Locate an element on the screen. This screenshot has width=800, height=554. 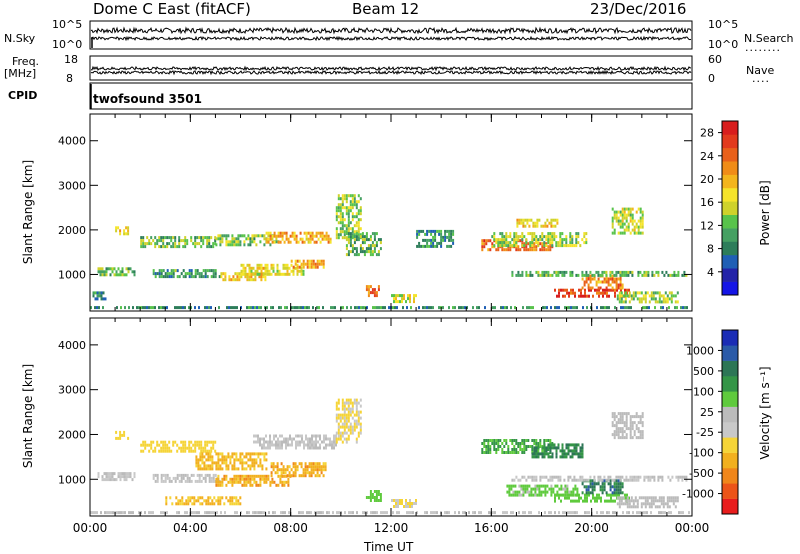
velocity-colorbar-tick-label-5: -100 is located at coordinates (701, 453).